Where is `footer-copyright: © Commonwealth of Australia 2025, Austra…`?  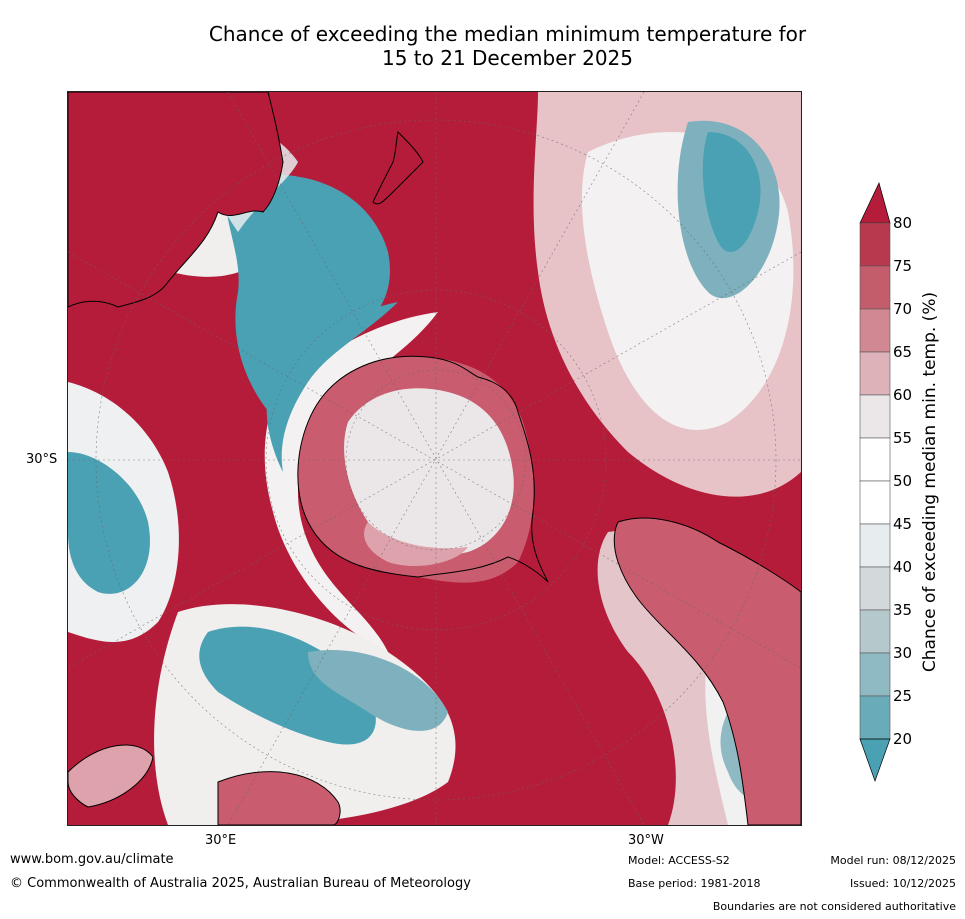
footer-copyright: © Commonwealth of Australia 2025, Austra… is located at coordinates (240, 883).